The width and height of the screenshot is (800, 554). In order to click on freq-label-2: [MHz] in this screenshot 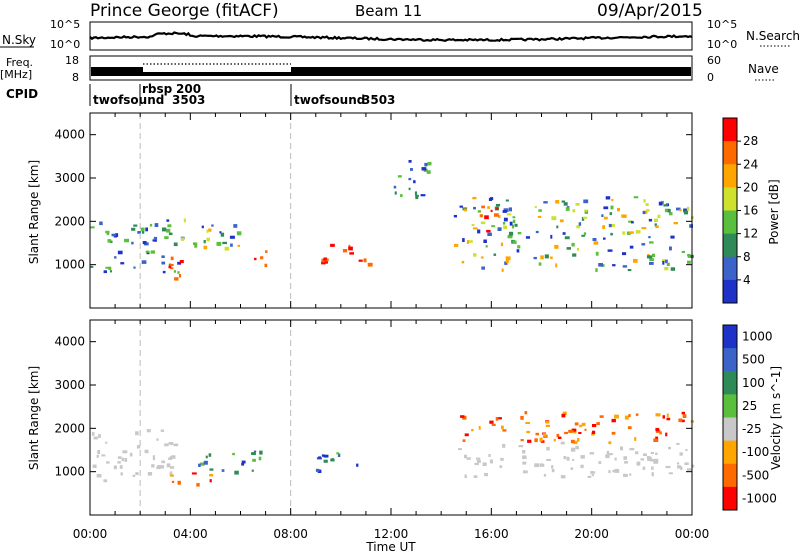, I will do `click(16, 74)`.